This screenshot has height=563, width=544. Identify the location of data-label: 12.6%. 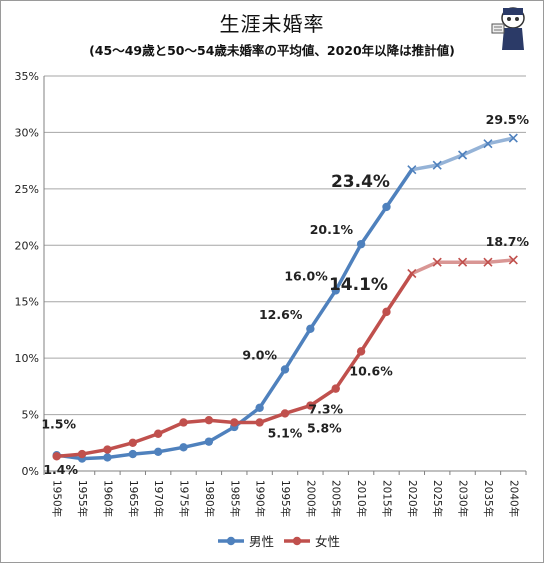
(281, 314).